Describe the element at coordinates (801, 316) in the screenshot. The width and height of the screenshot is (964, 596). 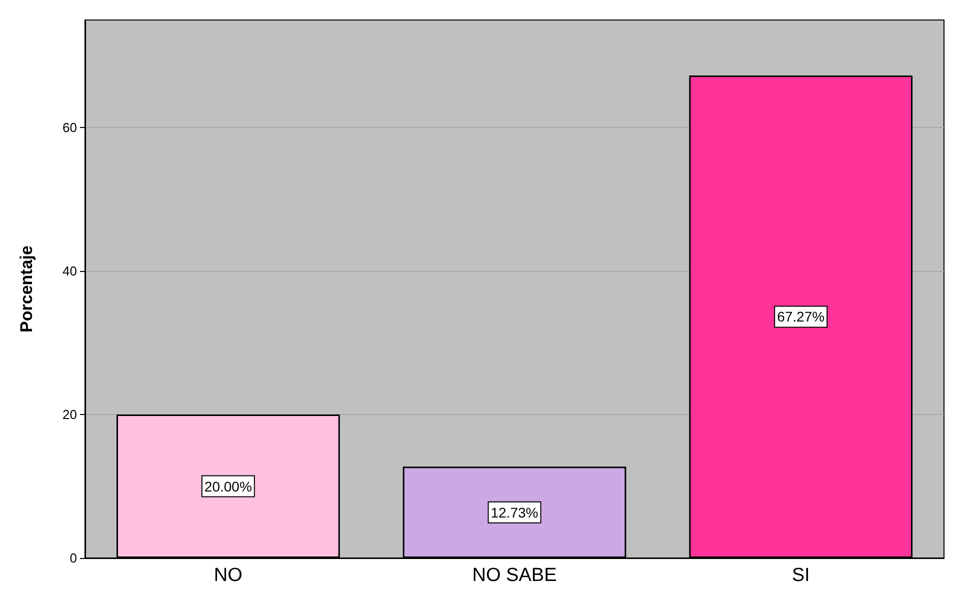
I see `data-label: 67.27%` at that location.